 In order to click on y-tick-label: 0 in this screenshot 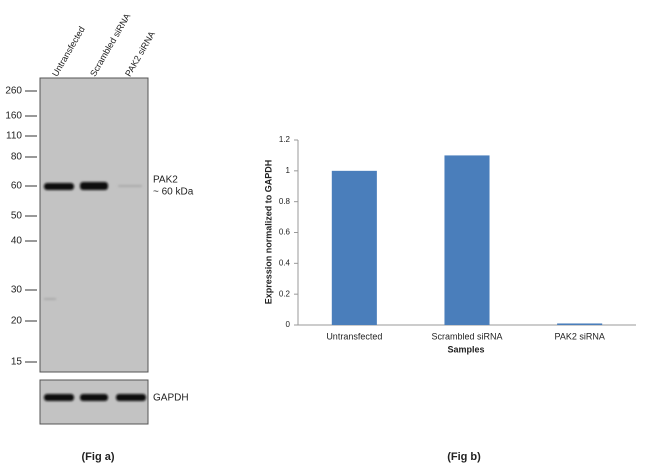, I will do `click(288, 324)`.